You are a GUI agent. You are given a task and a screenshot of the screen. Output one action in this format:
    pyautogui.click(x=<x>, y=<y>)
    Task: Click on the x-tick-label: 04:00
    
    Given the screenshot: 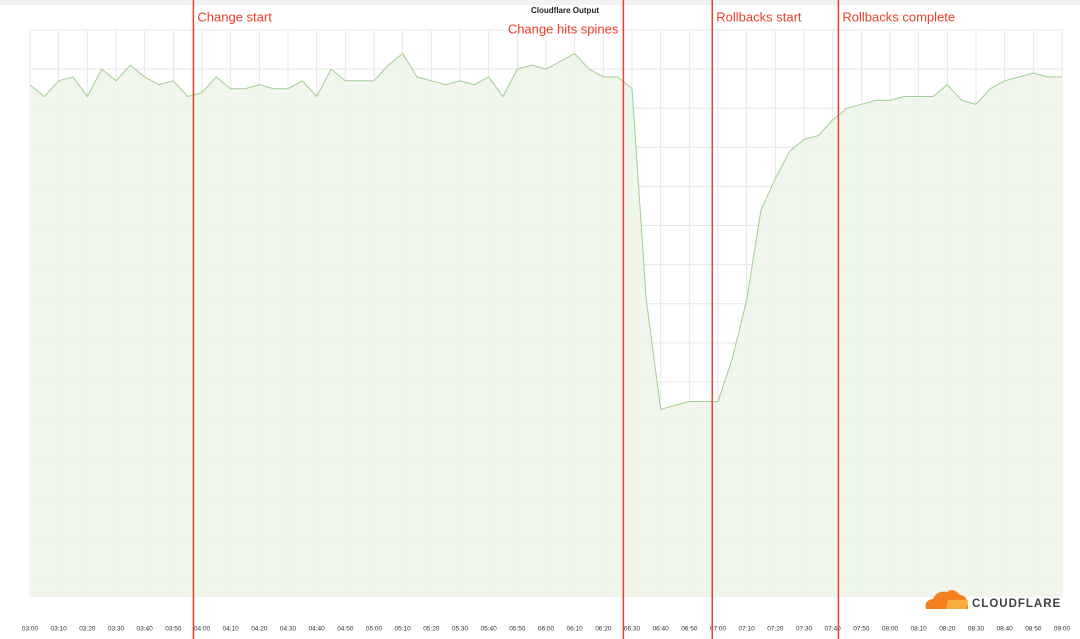 What is the action you would take?
    pyautogui.click(x=202, y=629)
    